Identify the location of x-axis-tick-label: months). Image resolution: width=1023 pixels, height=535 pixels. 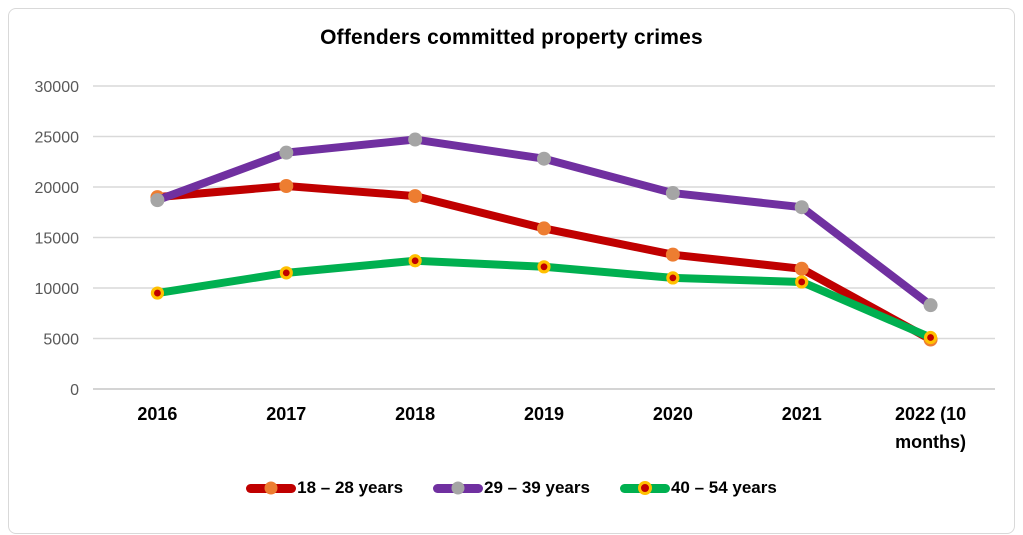
(930, 442).